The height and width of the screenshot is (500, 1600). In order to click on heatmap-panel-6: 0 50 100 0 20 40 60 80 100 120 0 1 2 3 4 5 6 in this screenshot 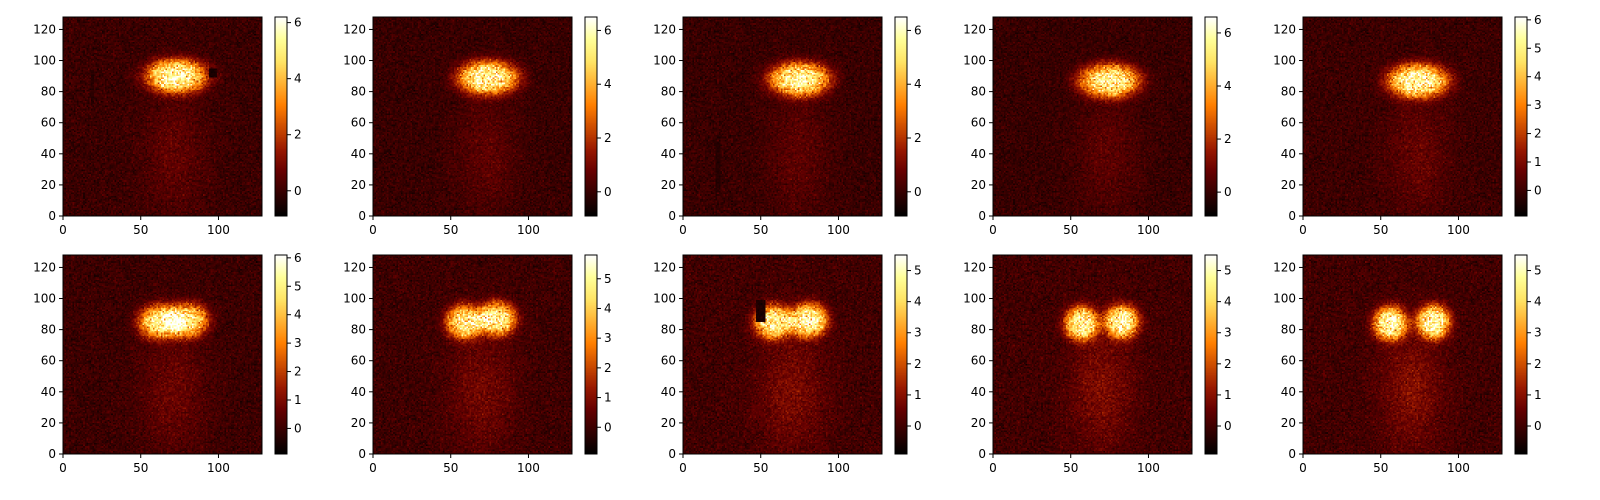, I will do `click(167, 363)`.